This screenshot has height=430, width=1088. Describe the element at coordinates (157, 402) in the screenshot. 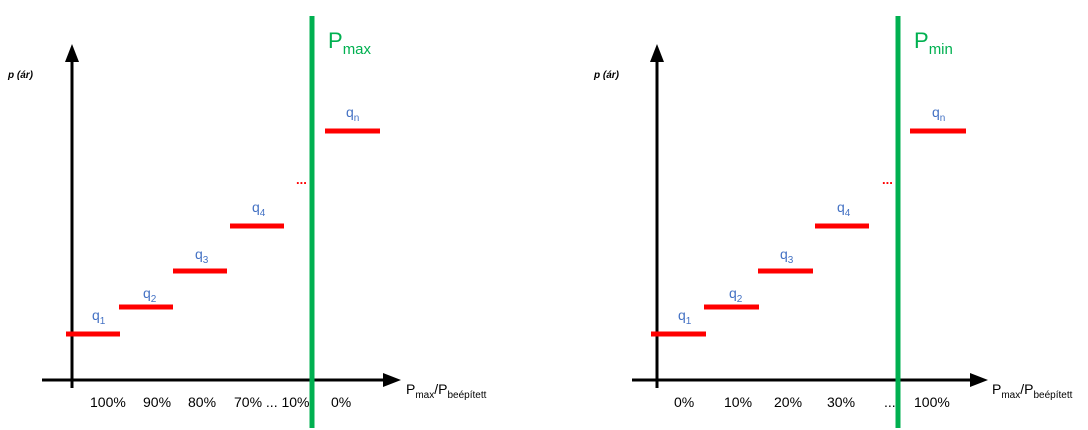

I see `tick-label: 90%` at that location.